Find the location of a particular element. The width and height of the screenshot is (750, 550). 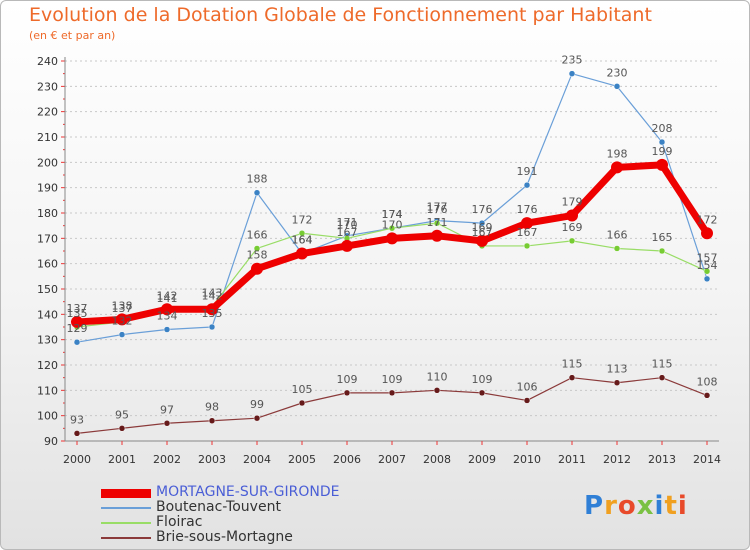

data-label: 109 is located at coordinates (347, 379).